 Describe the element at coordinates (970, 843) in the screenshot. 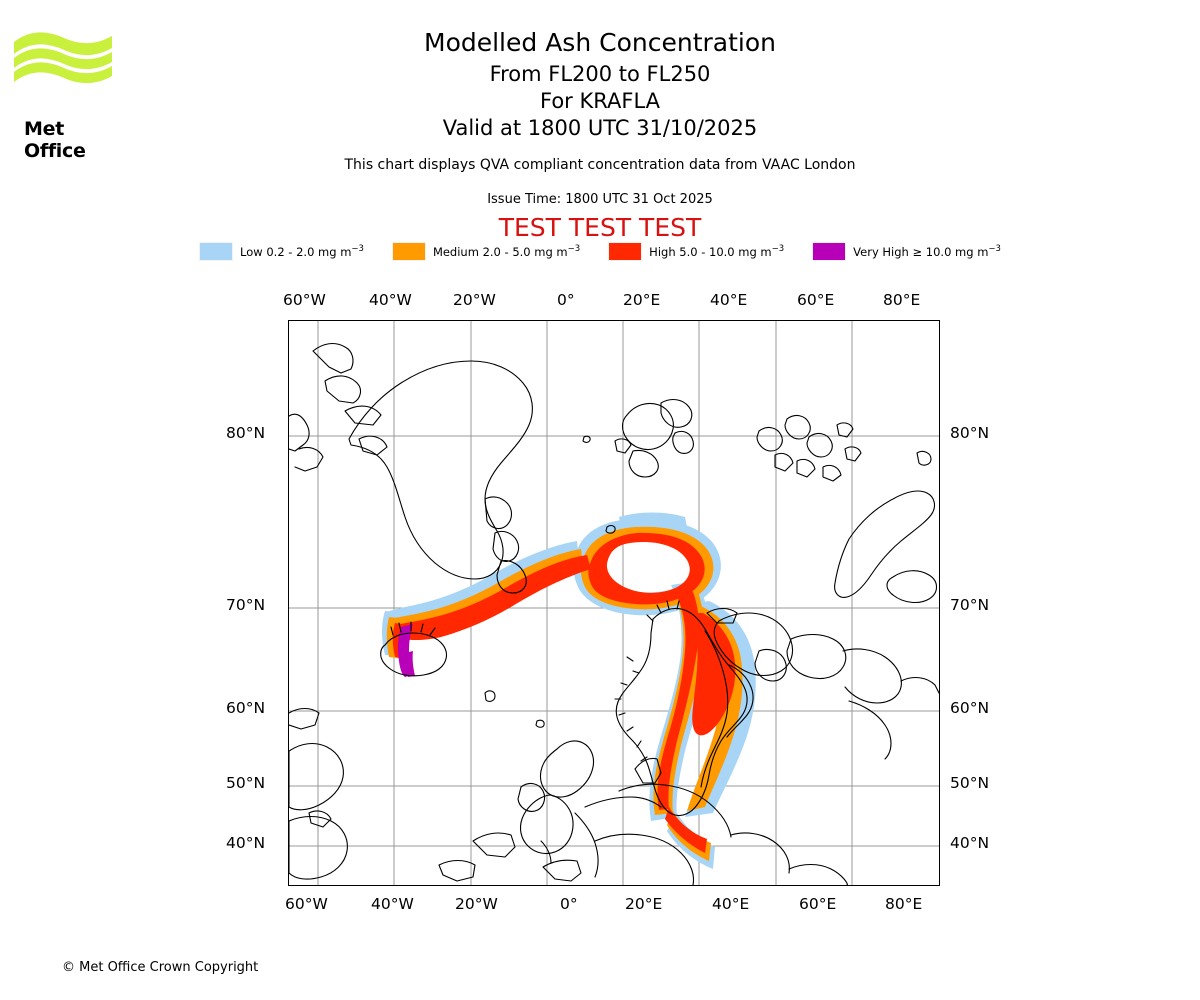

I see `lat-tick-right-40: 40°N` at that location.